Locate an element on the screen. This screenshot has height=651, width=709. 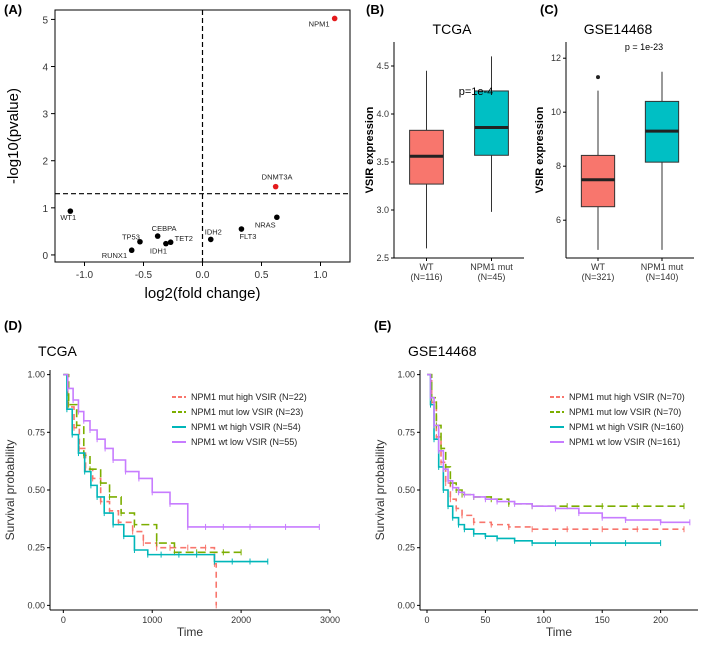
x-tick-label: 2000 is located at coordinates (241, 620).